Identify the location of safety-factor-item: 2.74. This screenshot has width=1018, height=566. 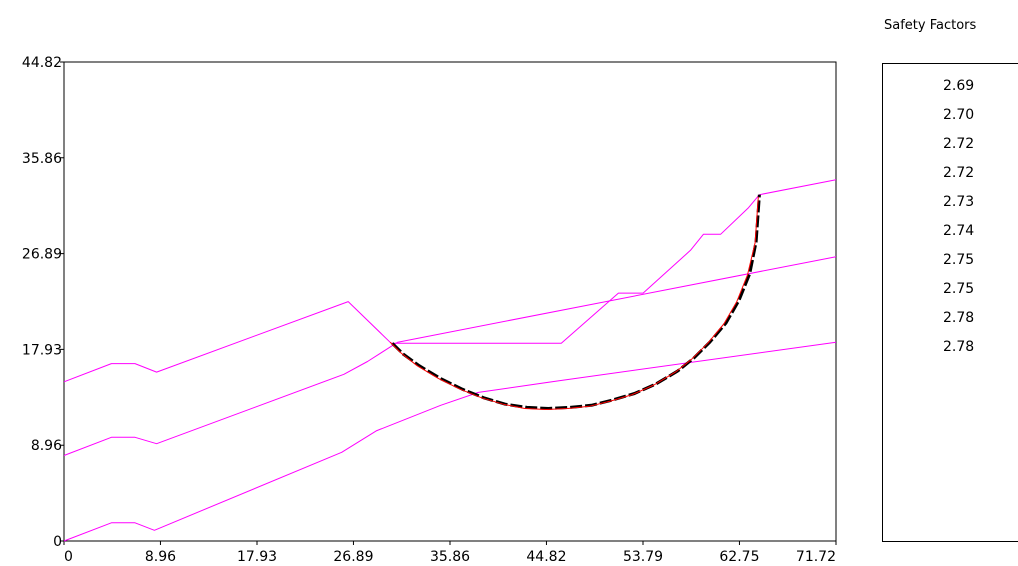
(959, 231).